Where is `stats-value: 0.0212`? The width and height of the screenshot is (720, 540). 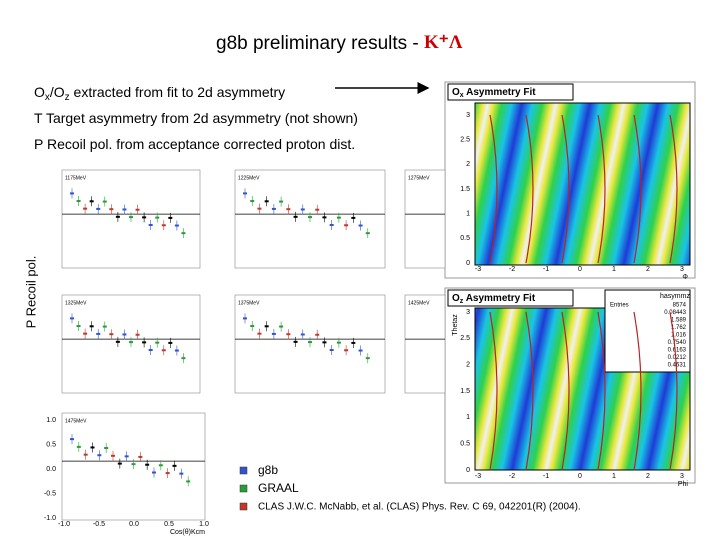
stats-value: 0.0212 is located at coordinates (677, 358).